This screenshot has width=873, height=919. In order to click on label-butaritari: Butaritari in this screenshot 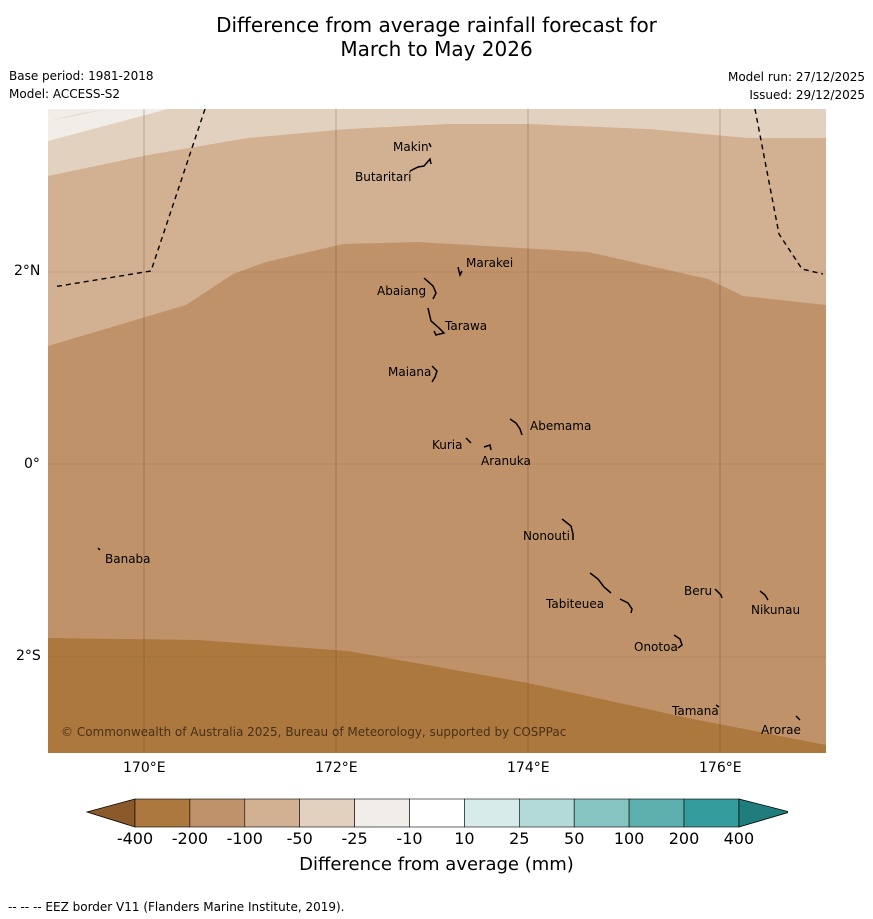, I will do `click(383, 177)`.